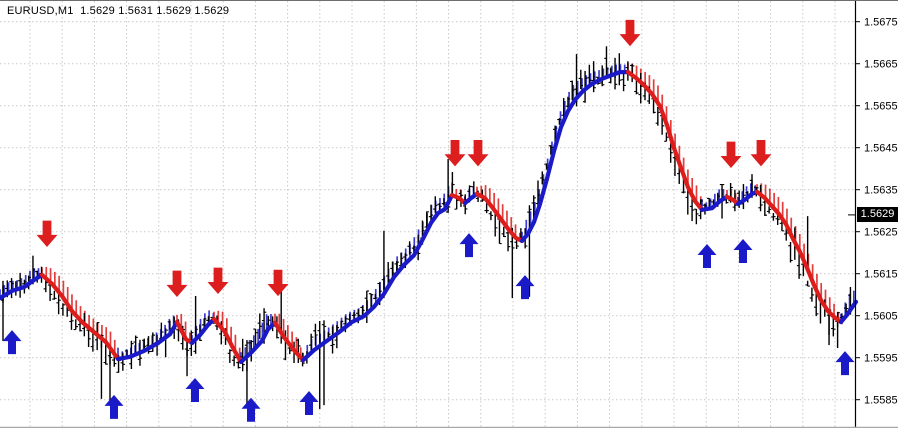  Describe the element at coordinates (881, 317) in the screenshot. I see `price-axis-label: 1.5605` at that location.